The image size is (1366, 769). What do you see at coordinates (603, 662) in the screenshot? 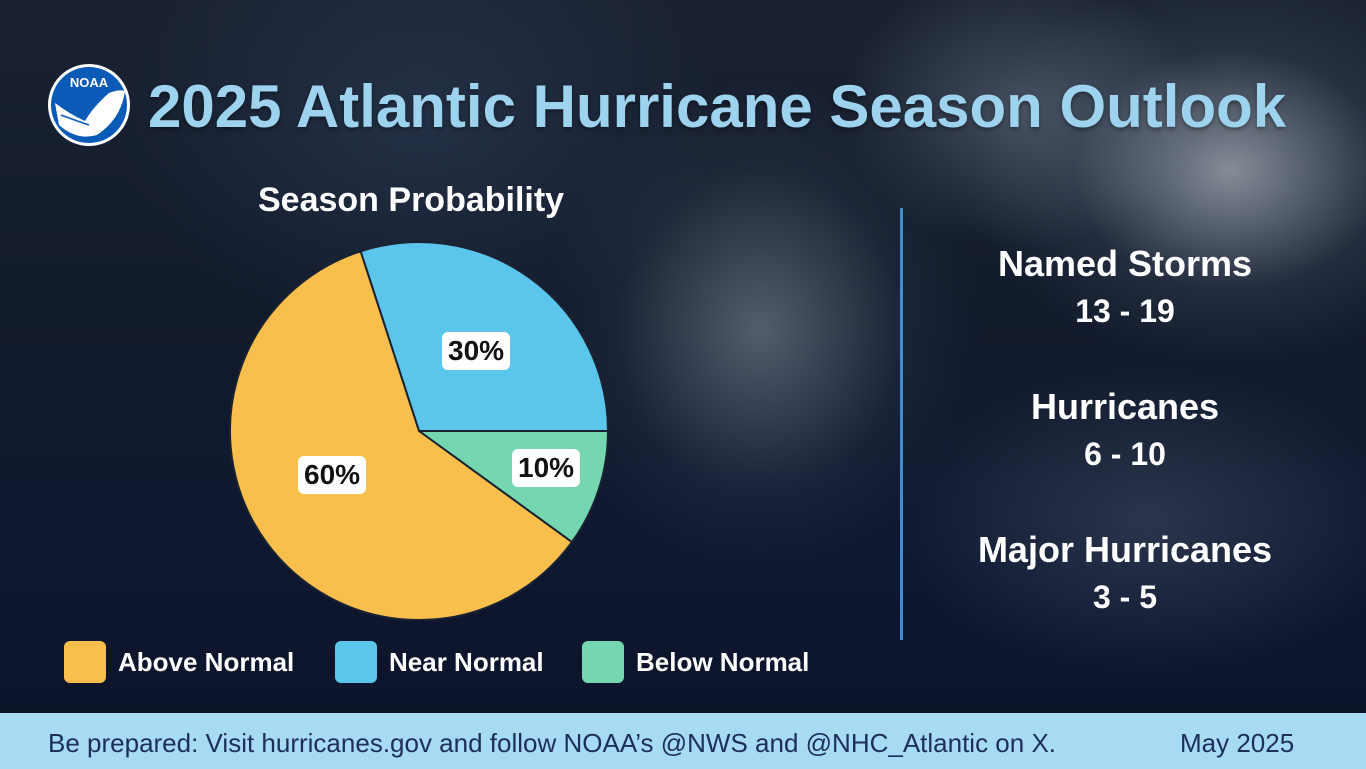
I see `legend-swatch-below-normal` at bounding box center [603, 662].